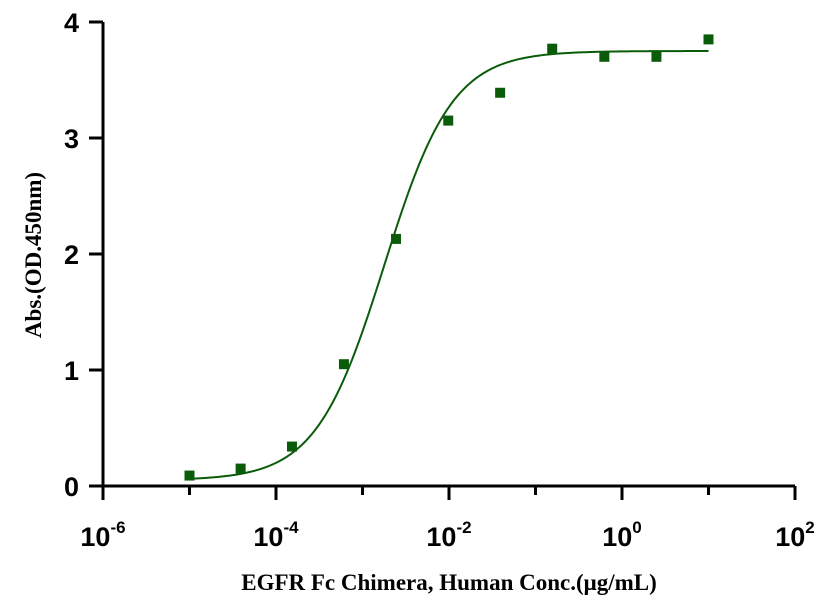 The image size is (832, 604). Describe the element at coordinates (71, 487) in the screenshot. I see `y-tick-label: 0` at that location.